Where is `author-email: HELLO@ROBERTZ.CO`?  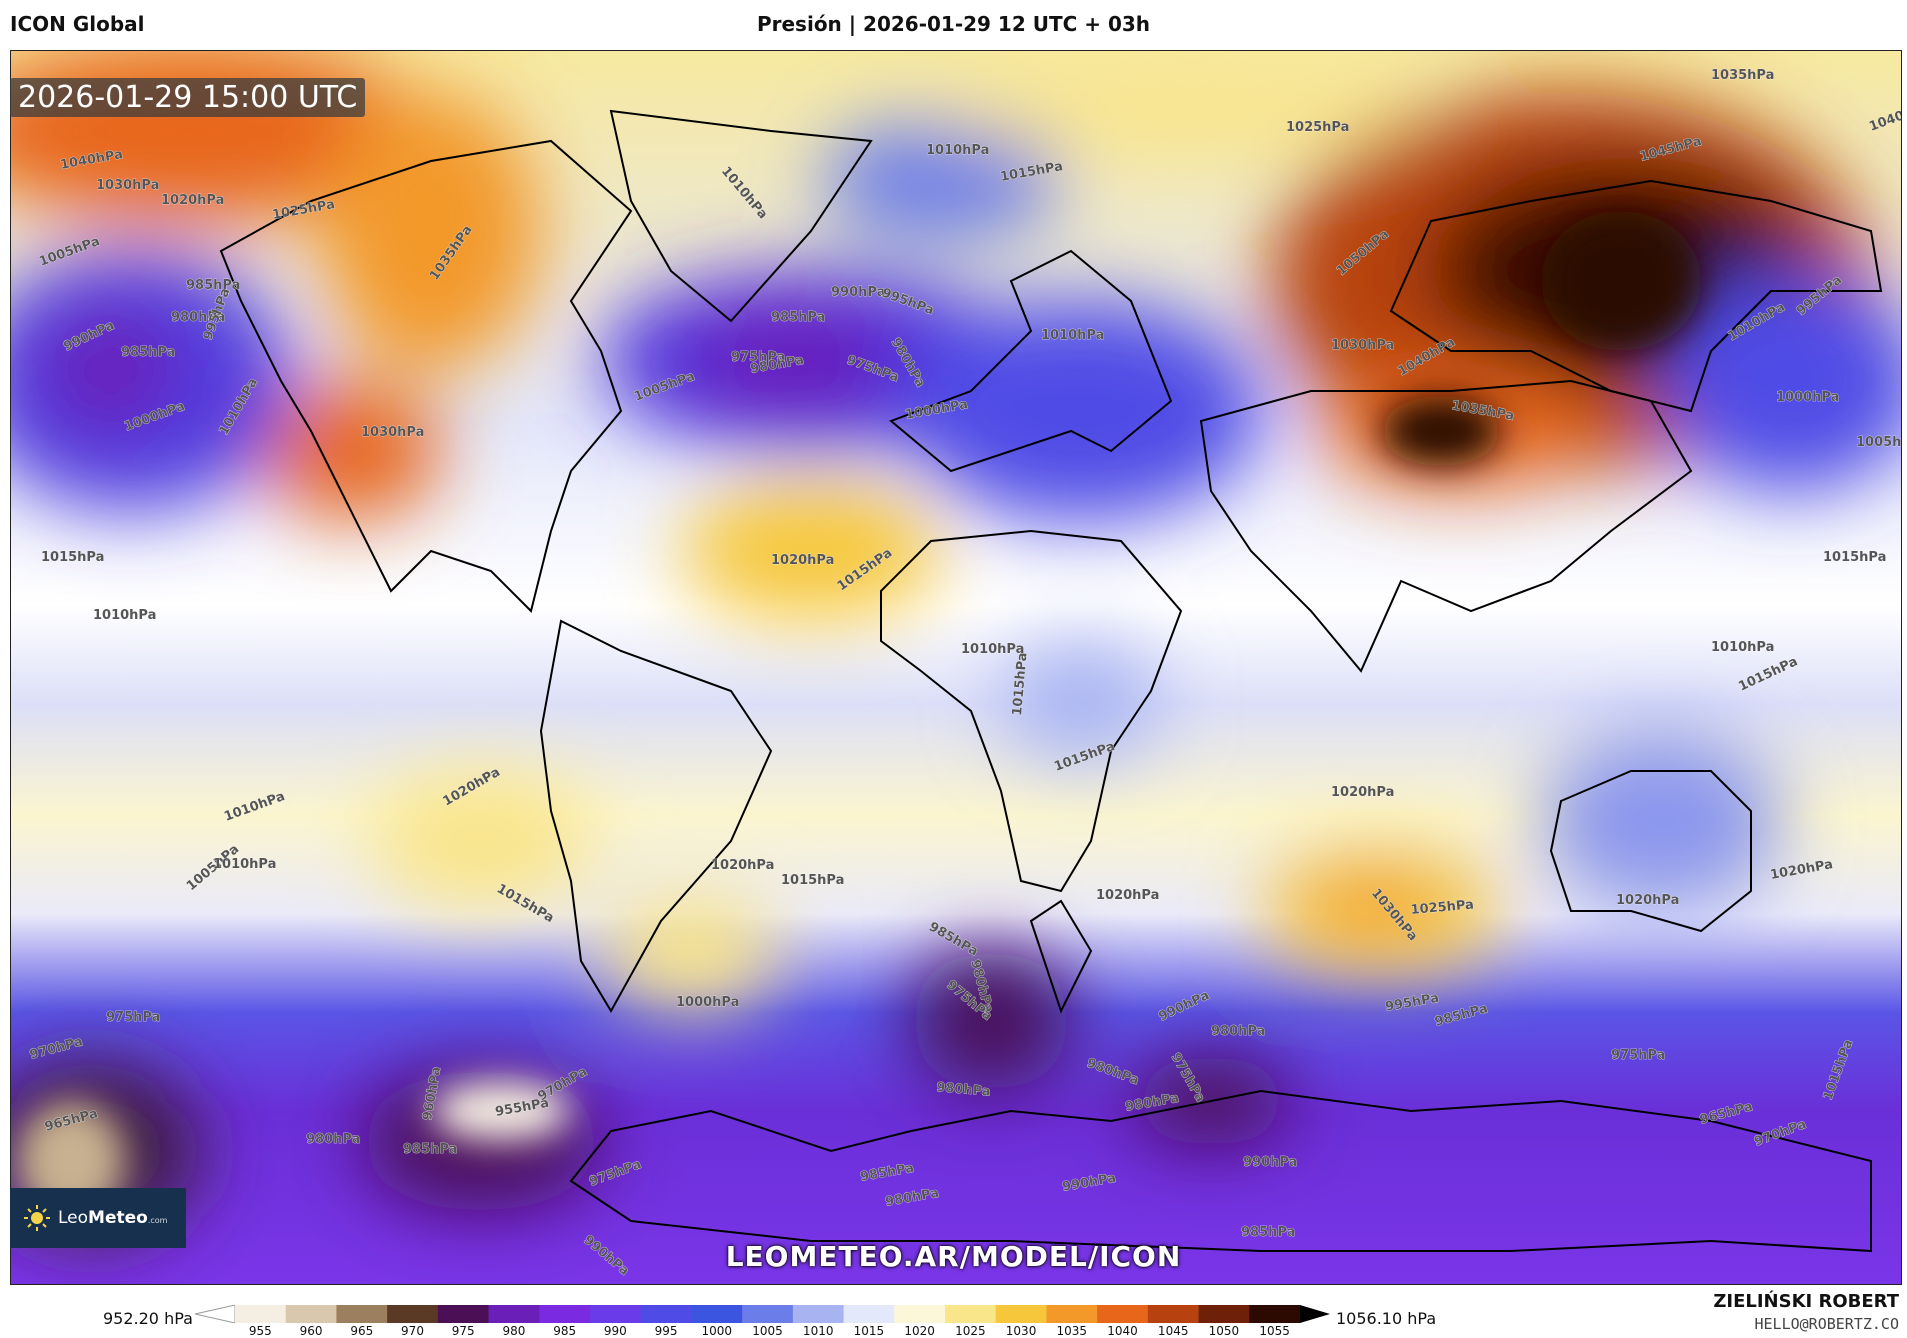
author-email: HELLO@ROBERTZ.CO is located at coordinates (1827, 1324).